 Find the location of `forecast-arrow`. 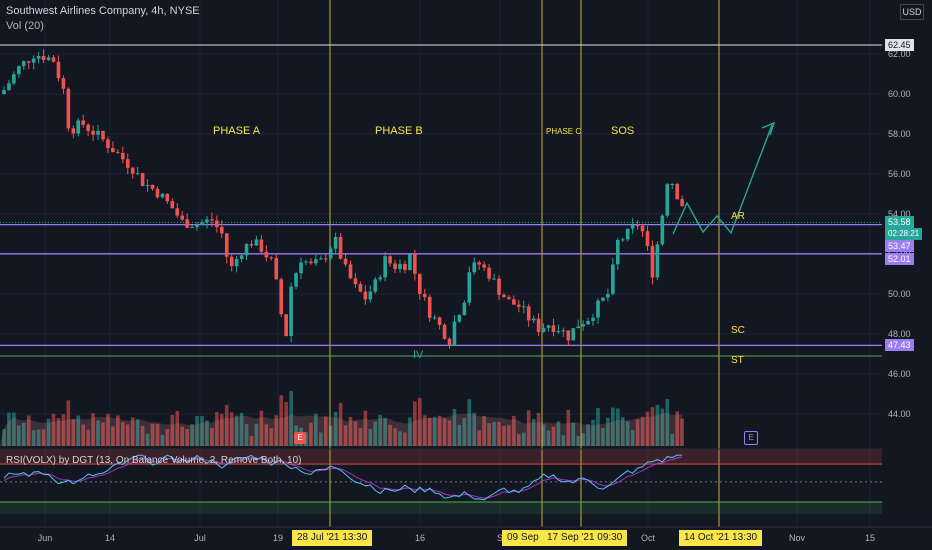

forecast-arrow is located at coordinates (724, 178).